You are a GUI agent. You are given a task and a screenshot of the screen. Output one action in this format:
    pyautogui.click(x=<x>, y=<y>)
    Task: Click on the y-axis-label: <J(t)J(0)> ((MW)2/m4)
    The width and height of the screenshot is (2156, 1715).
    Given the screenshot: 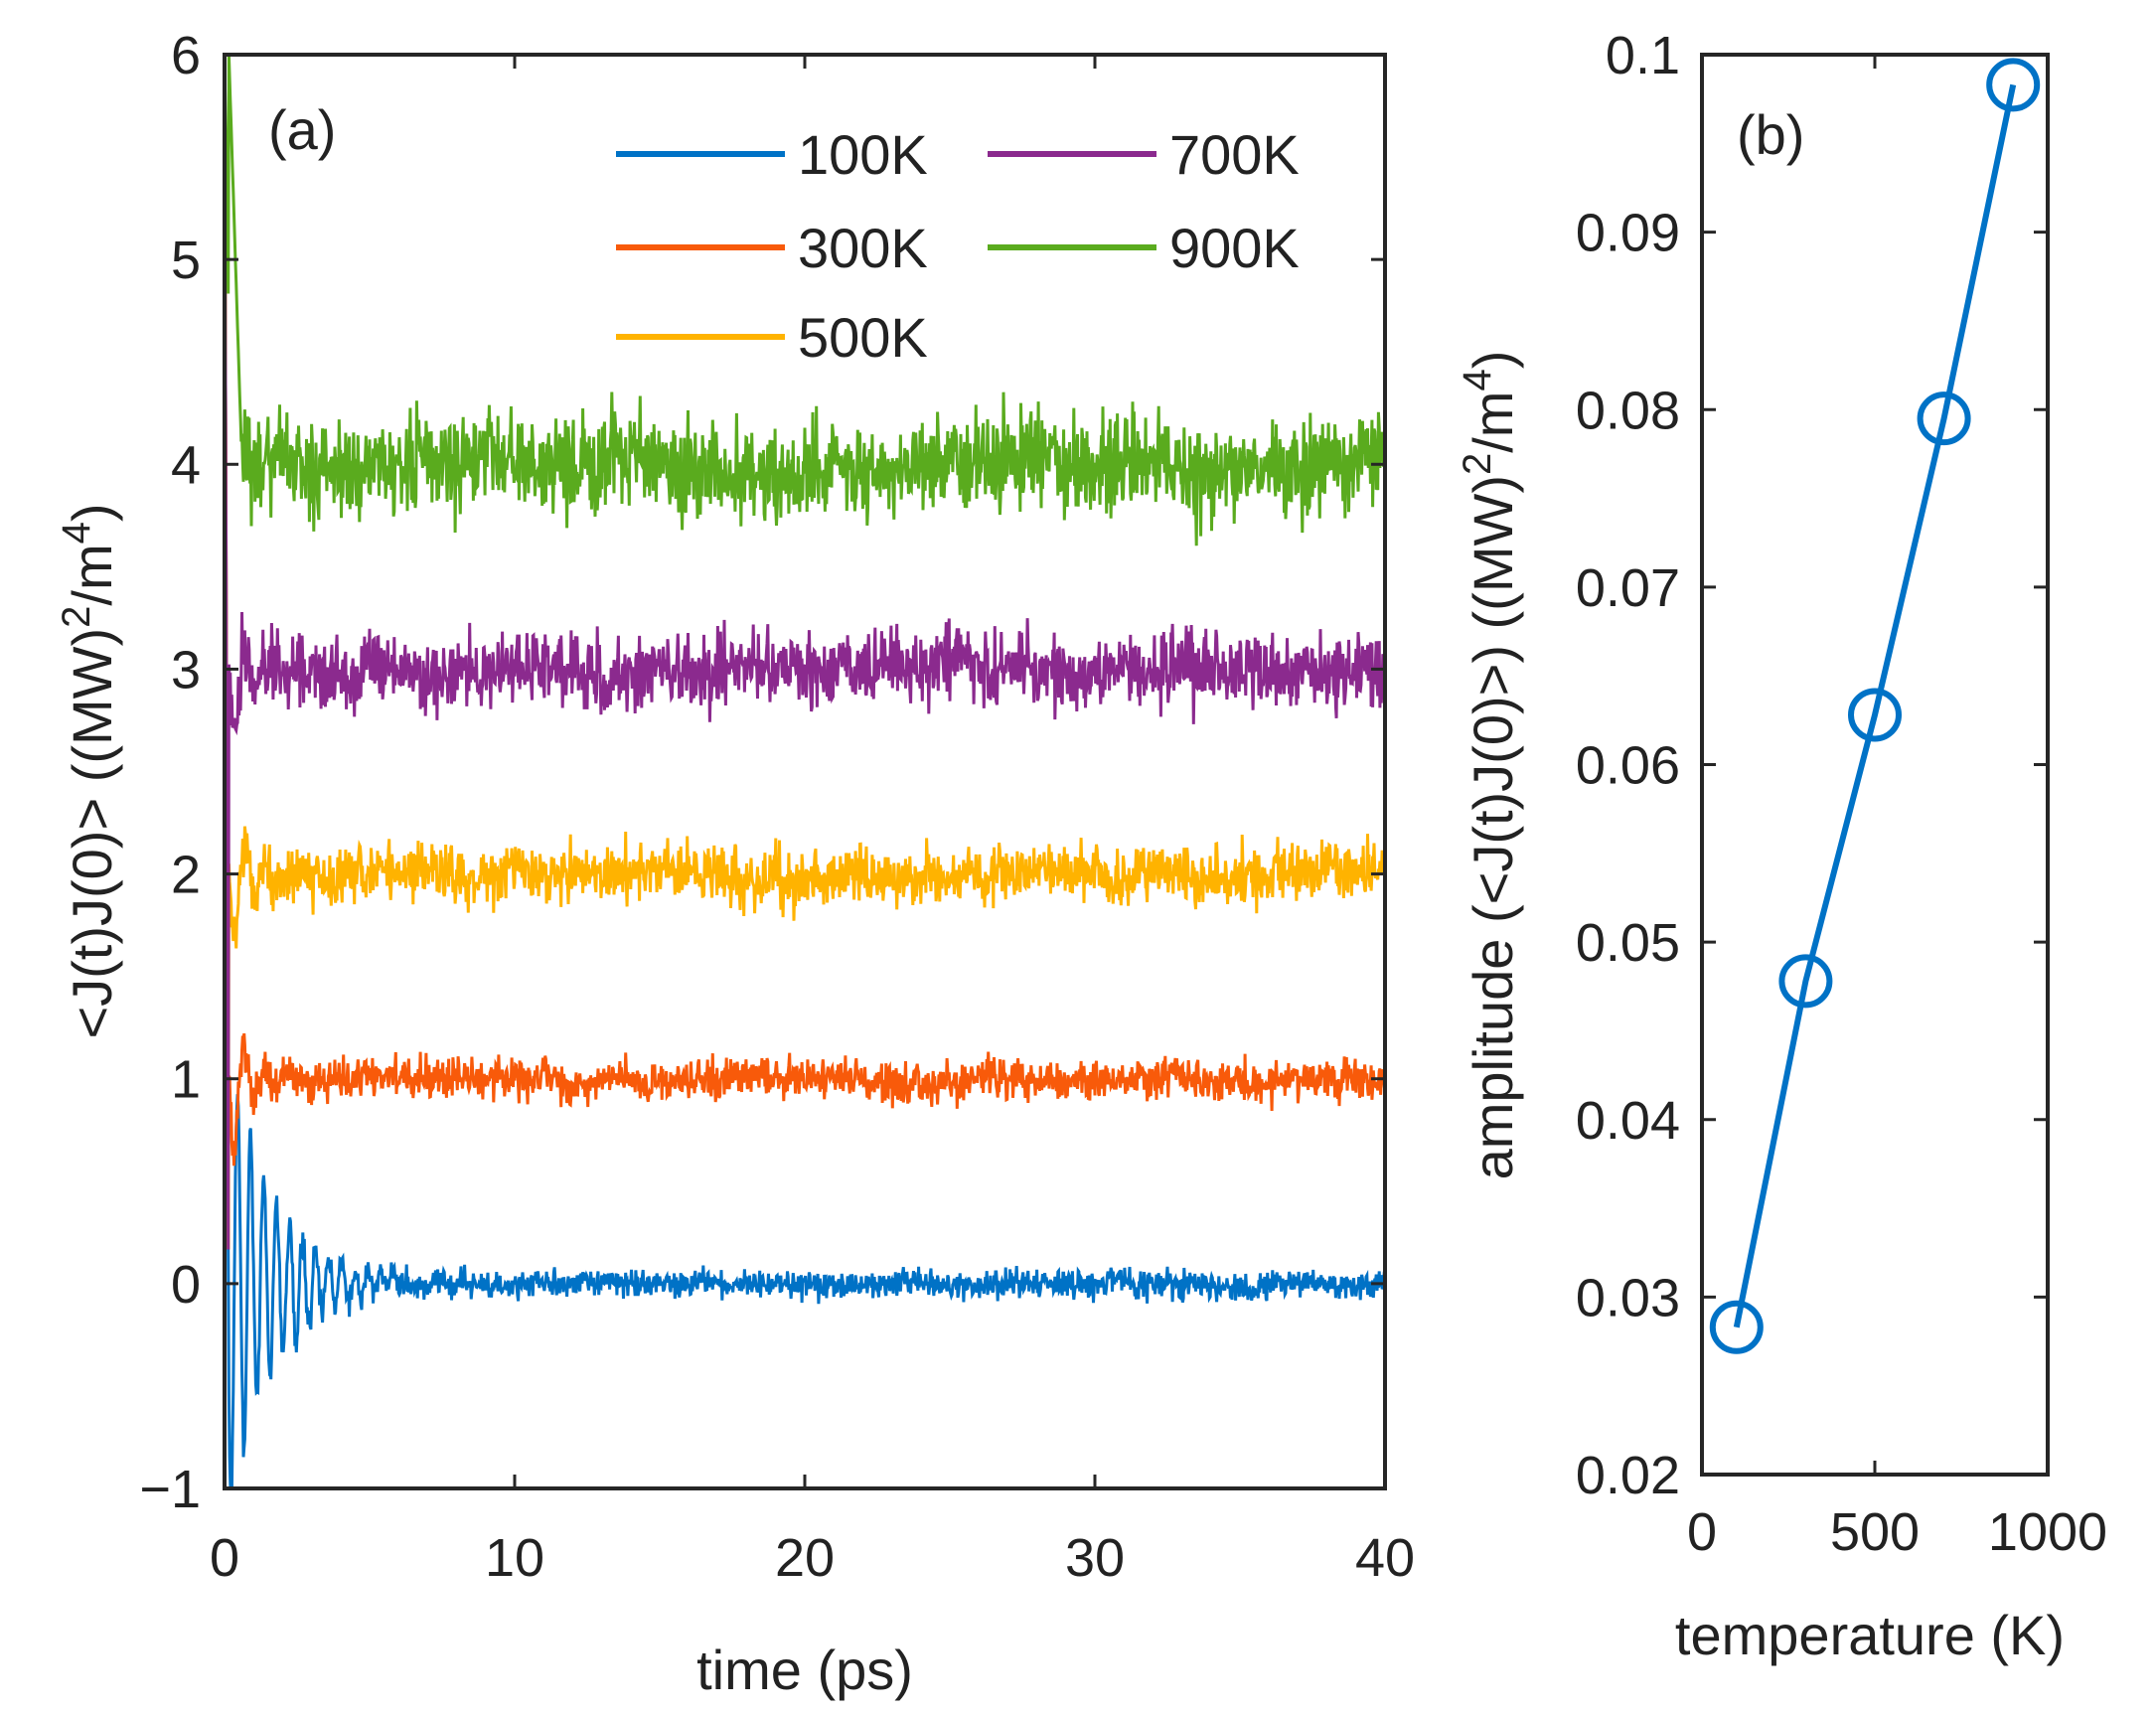 What is the action you would take?
    pyautogui.click(x=89, y=770)
    